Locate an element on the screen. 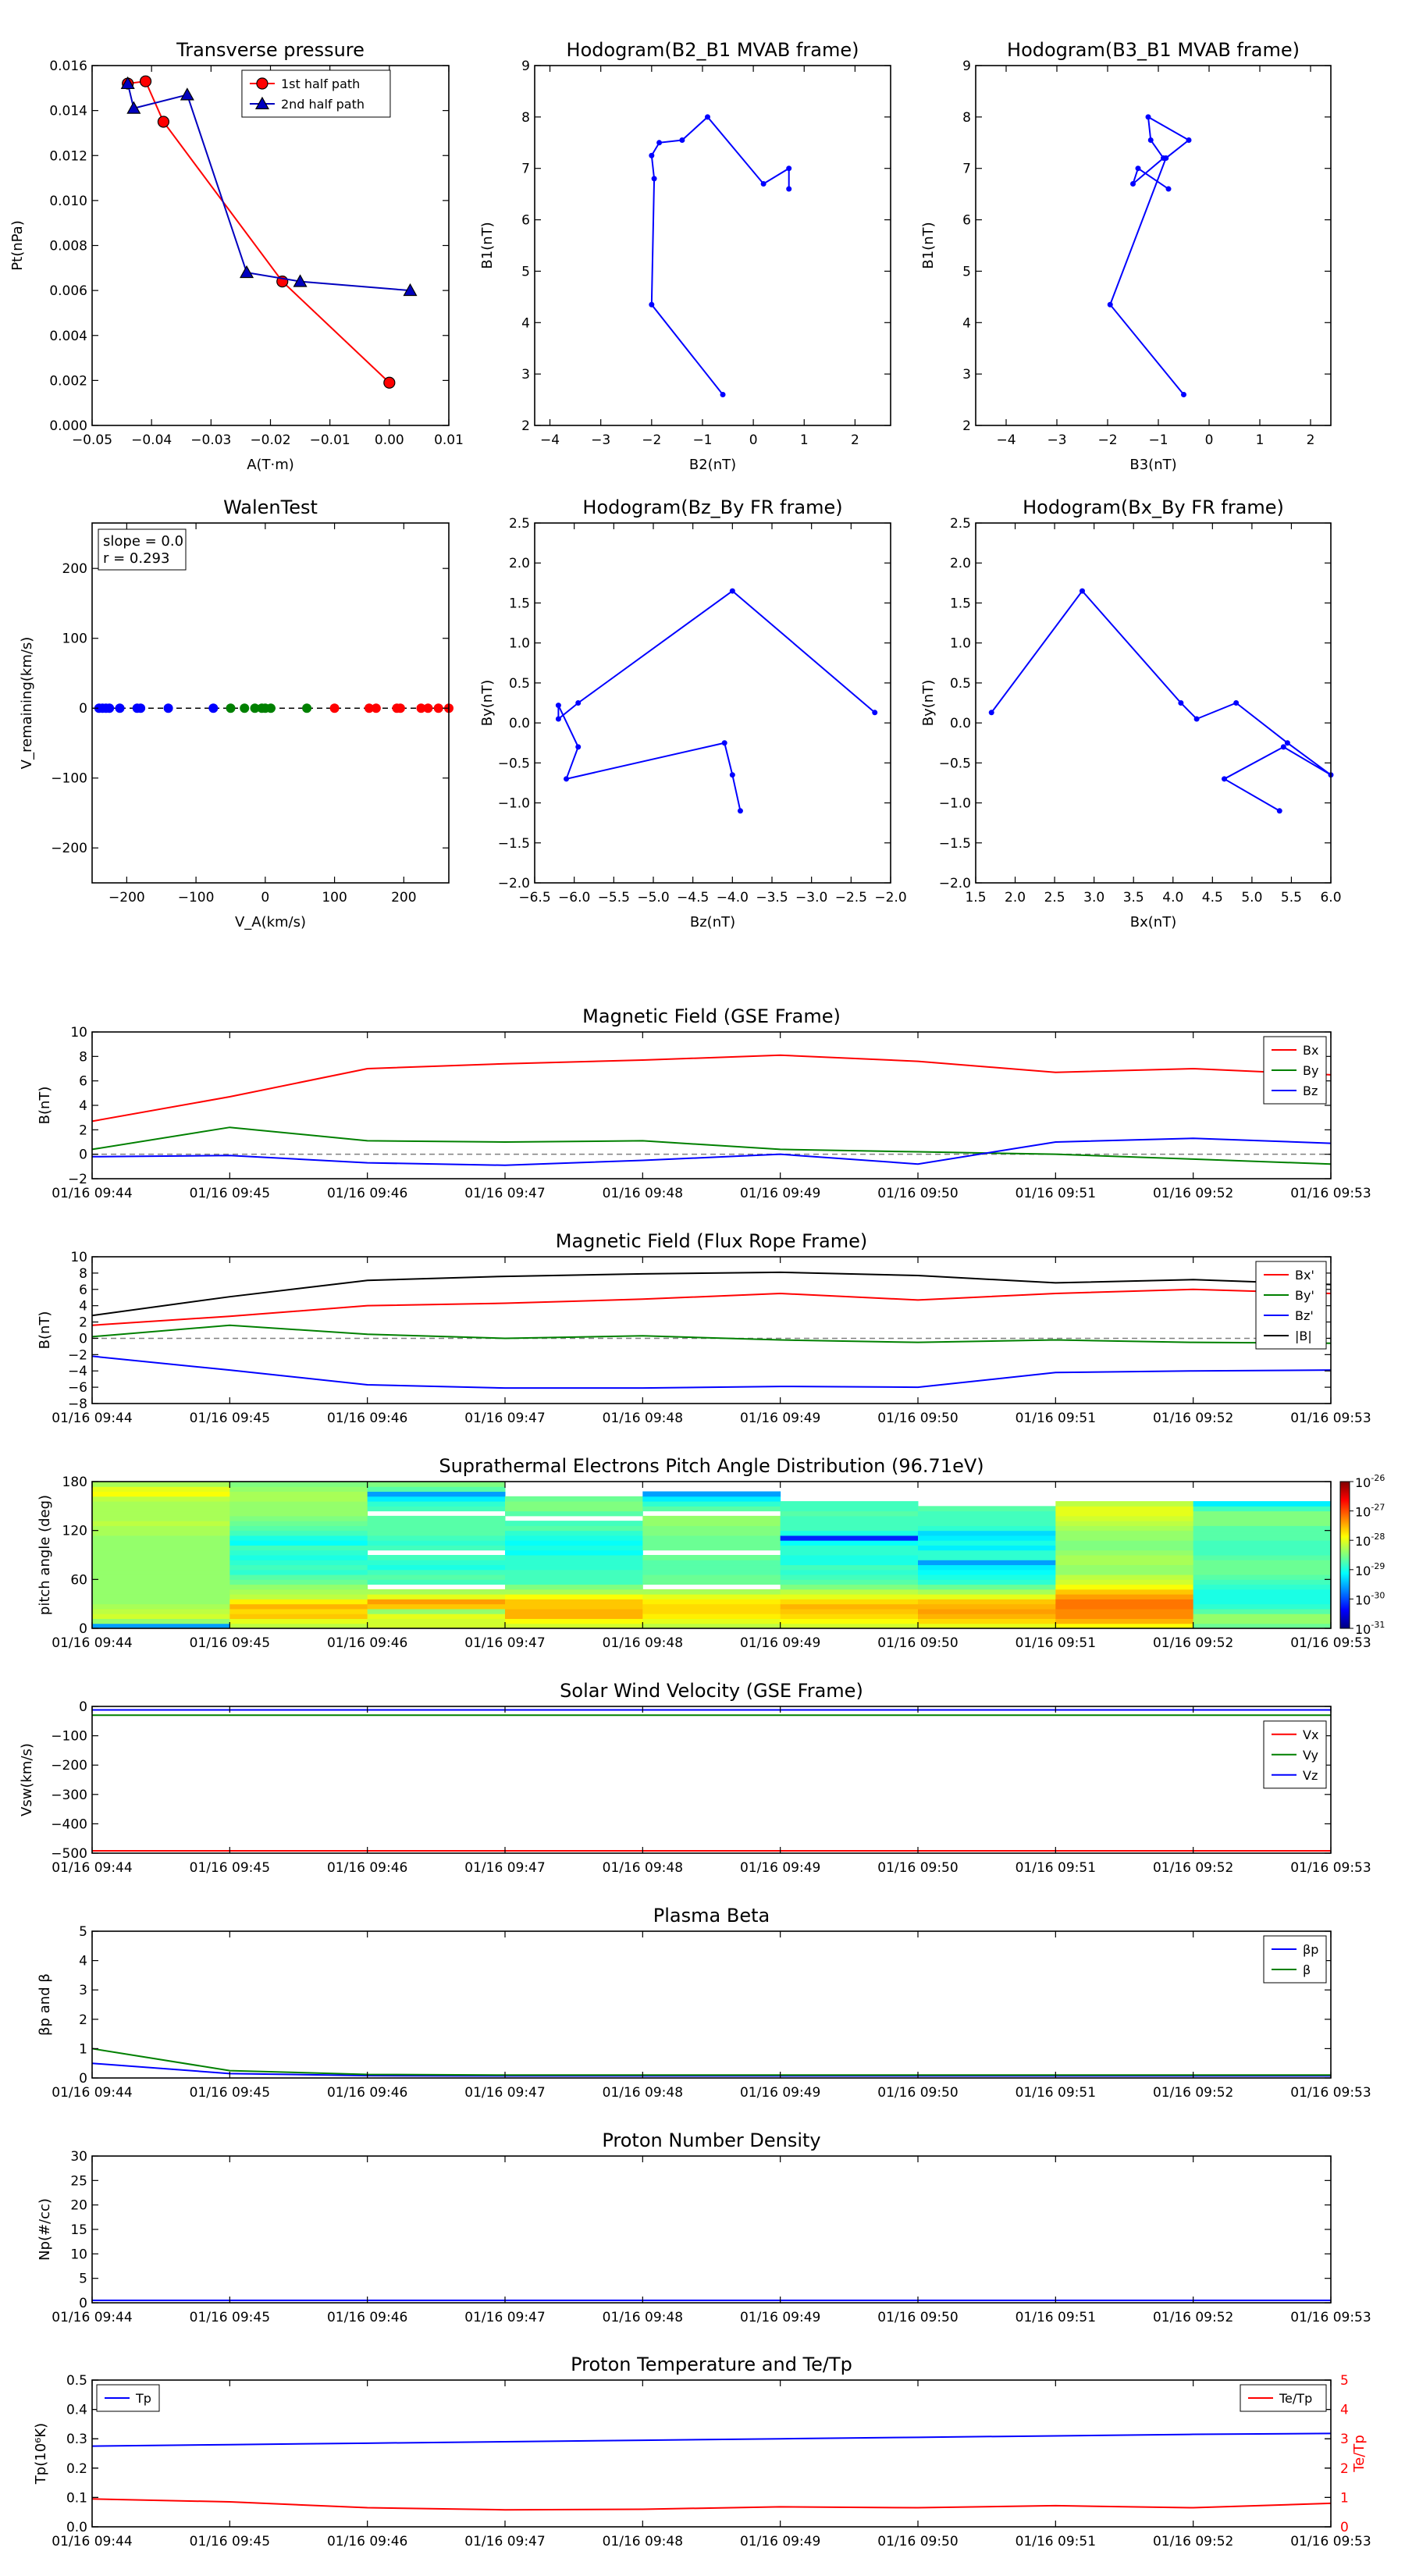 The height and width of the screenshot is (2576, 1405). x-tick-label: −200 is located at coordinates (127, 898).